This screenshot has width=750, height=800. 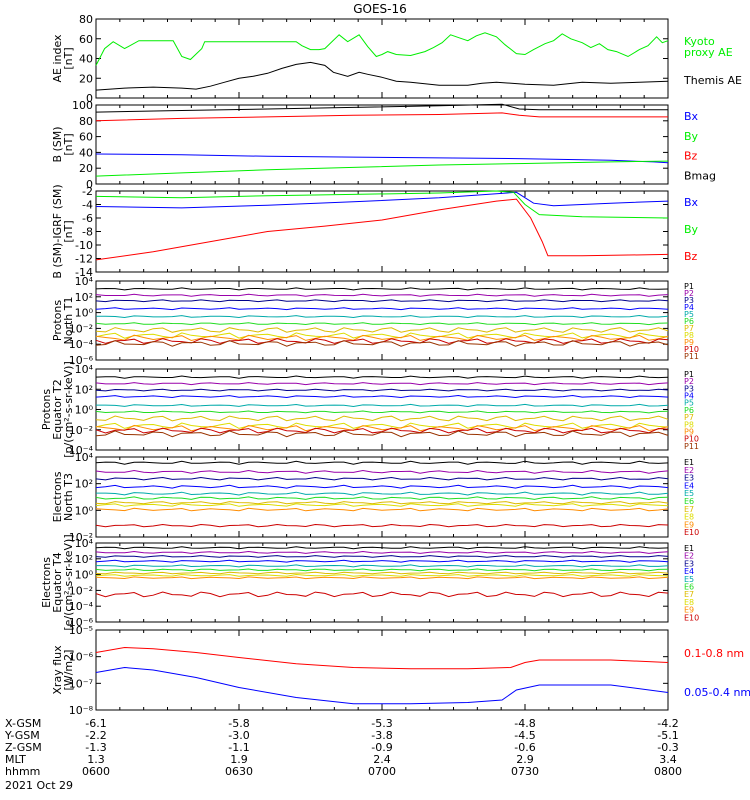 I want to click on footer-row-value: 2.9, so click(x=525, y=759).